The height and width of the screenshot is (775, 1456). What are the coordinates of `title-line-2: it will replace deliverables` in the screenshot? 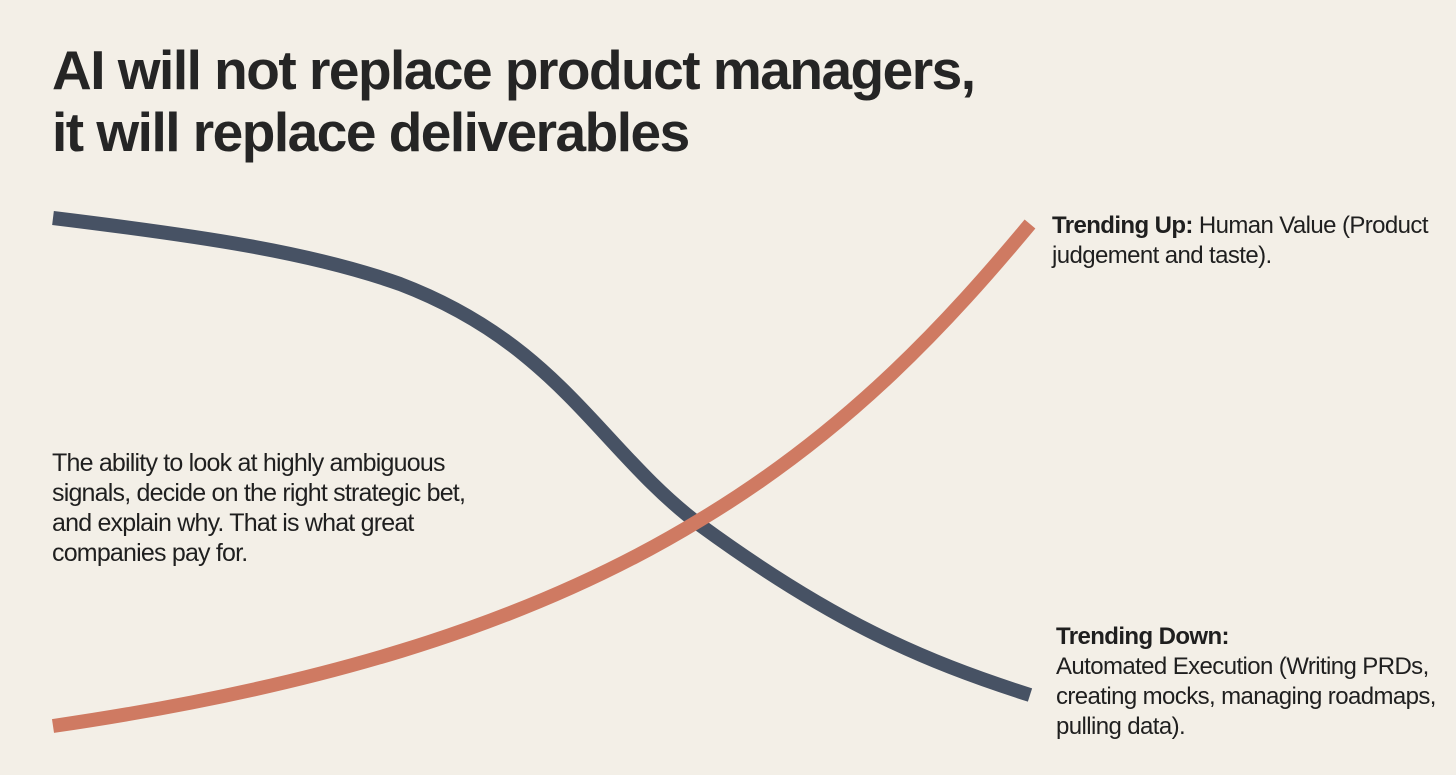 It's located at (371, 132).